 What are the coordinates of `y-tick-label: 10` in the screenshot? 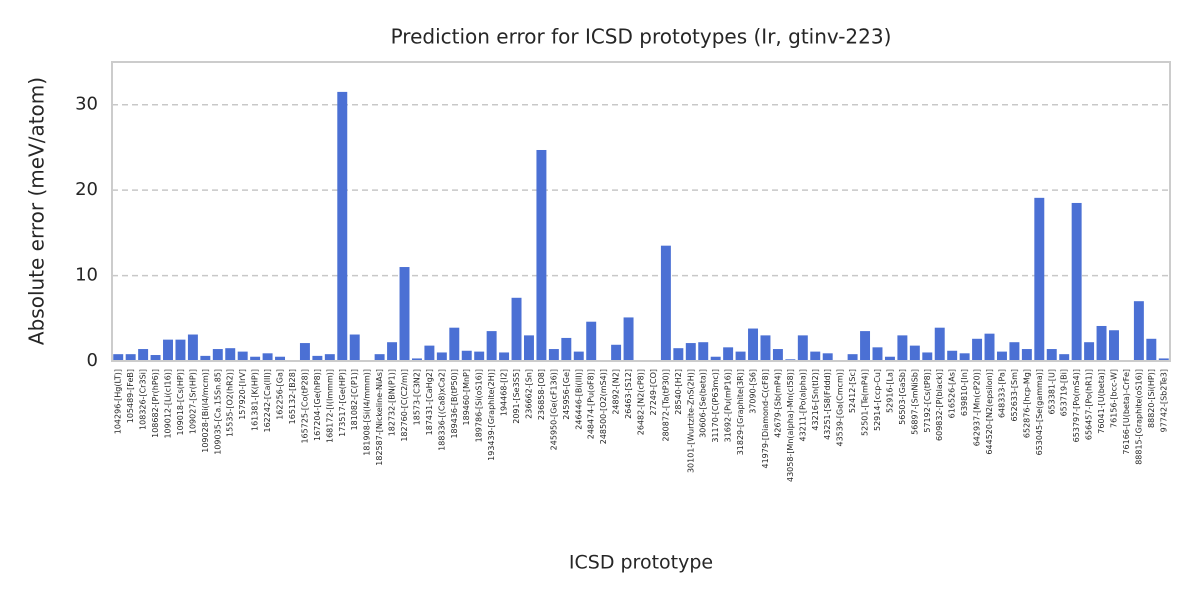 It's located at (86, 275).